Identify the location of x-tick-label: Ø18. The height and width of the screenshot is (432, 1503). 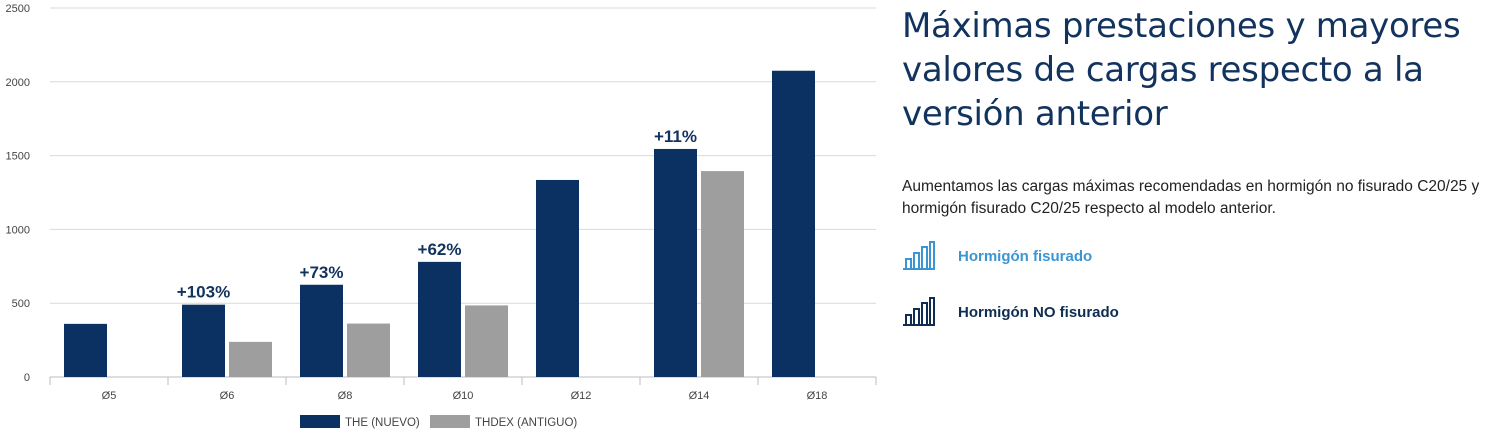
(817, 396).